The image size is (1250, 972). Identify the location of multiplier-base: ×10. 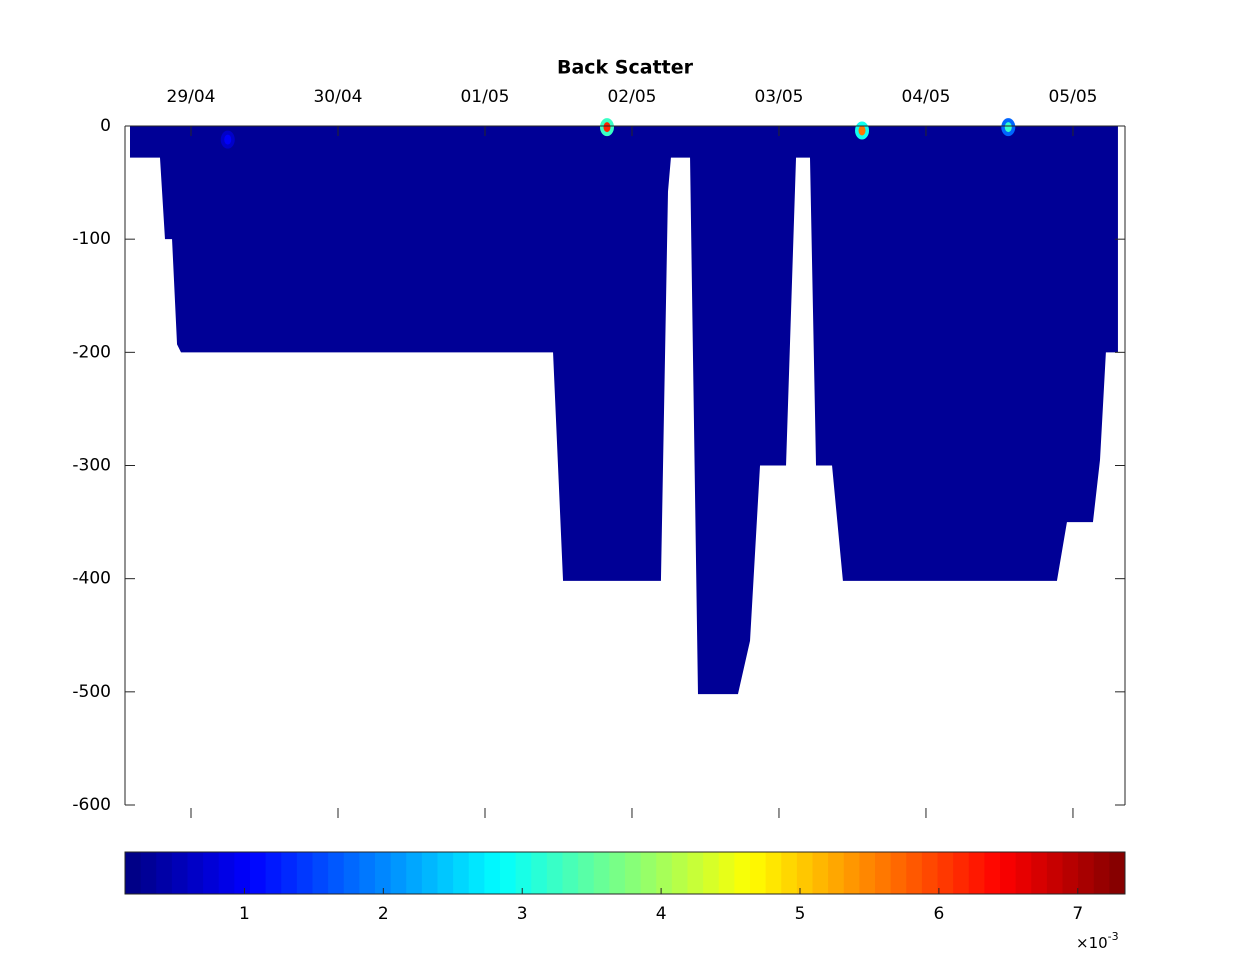
(1092, 943).